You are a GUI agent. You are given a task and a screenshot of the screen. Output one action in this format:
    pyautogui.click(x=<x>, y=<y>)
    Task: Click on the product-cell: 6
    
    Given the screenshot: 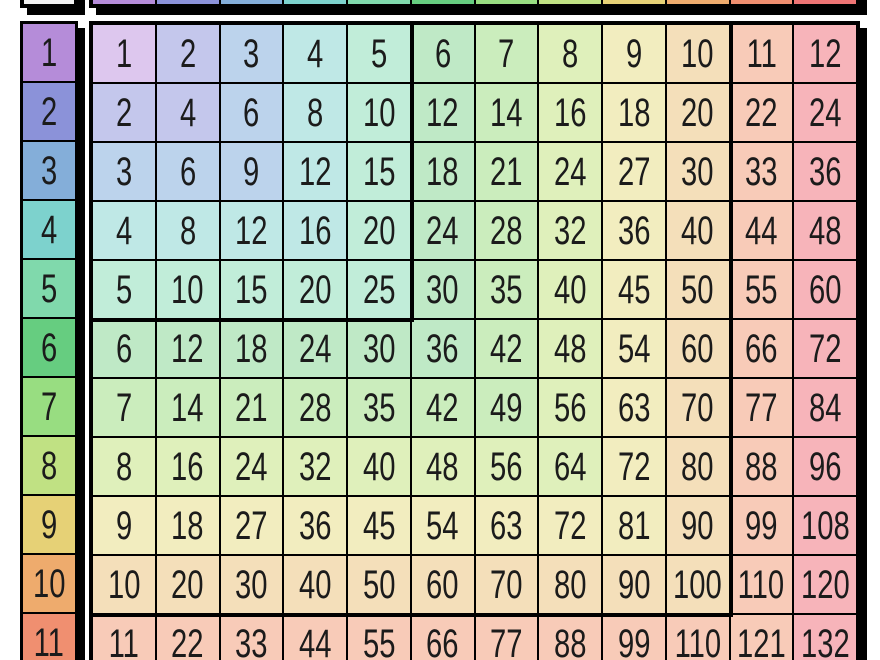 What is the action you would take?
    pyautogui.click(x=251, y=112)
    